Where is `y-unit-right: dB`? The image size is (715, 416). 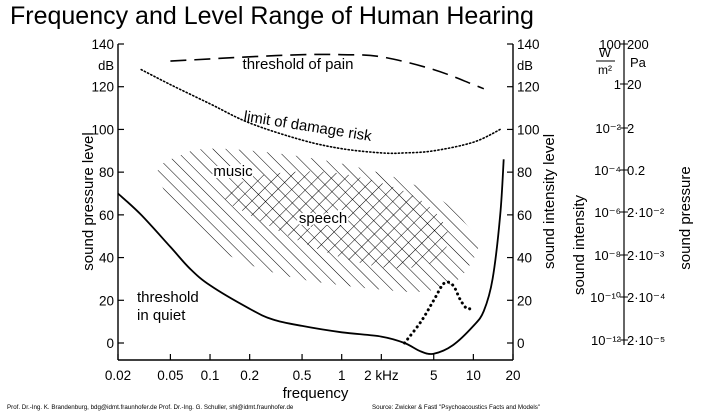 y-unit-right: dB is located at coordinates (525, 65).